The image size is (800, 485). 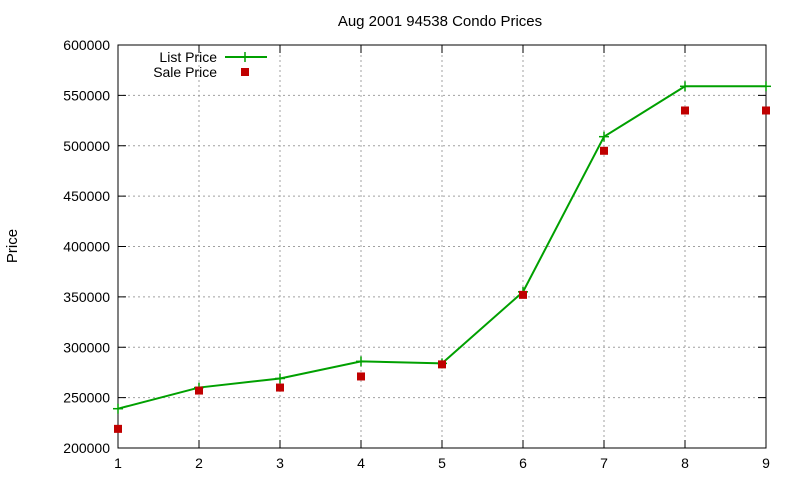 I want to click on y-tick-label-5: 450000, so click(x=86, y=196).